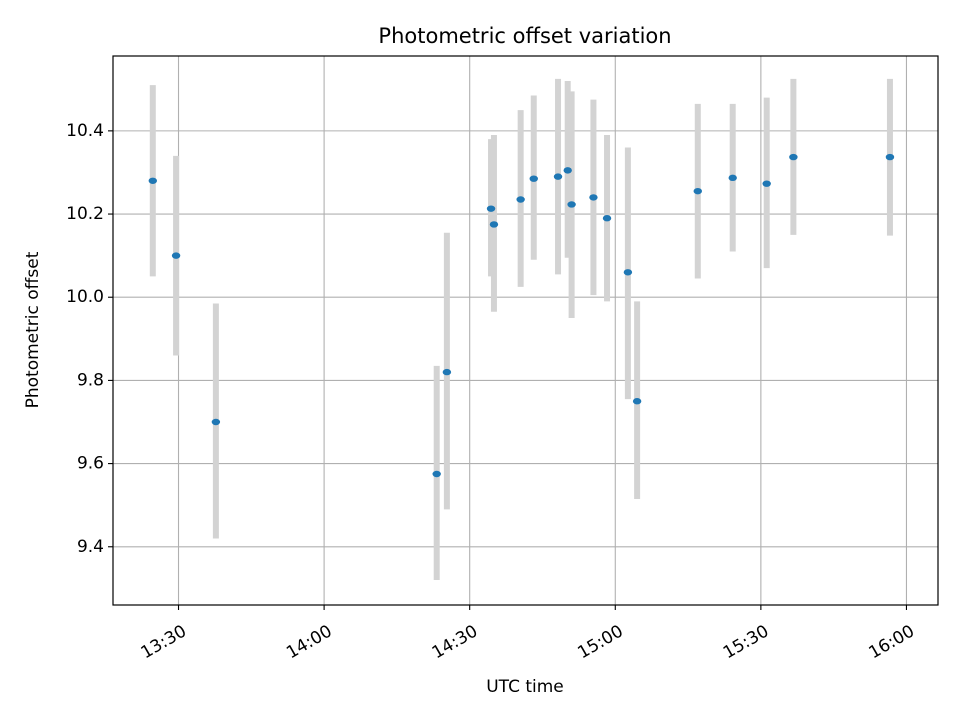 The height and width of the screenshot is (720, 960). Describe the element at coordinates (525, 687) in the screenshot. I see `x-axis-label: UTC time` at that location.